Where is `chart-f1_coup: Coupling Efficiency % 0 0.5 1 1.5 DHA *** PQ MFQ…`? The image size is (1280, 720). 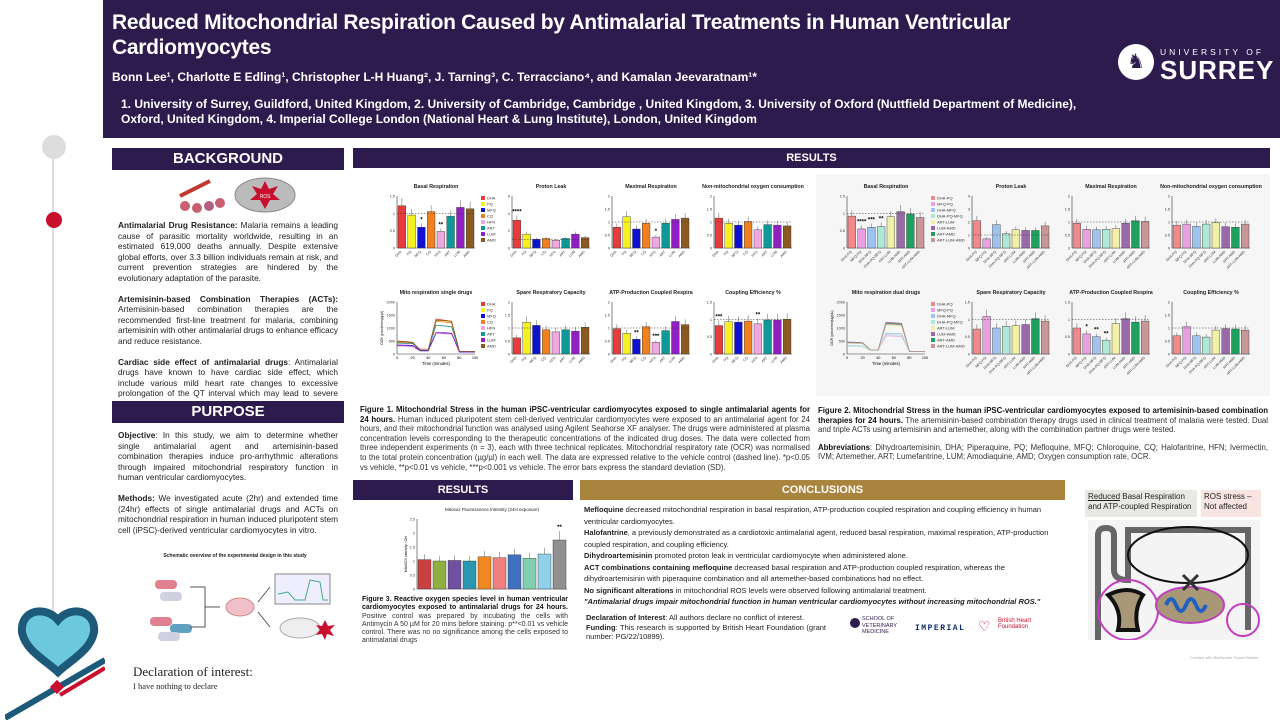 chart-f1_coup: Coupling Efficiency % 0 0.5 1 1.5 DHA *** PQ MFQ… is located at coordinates (761, 336).